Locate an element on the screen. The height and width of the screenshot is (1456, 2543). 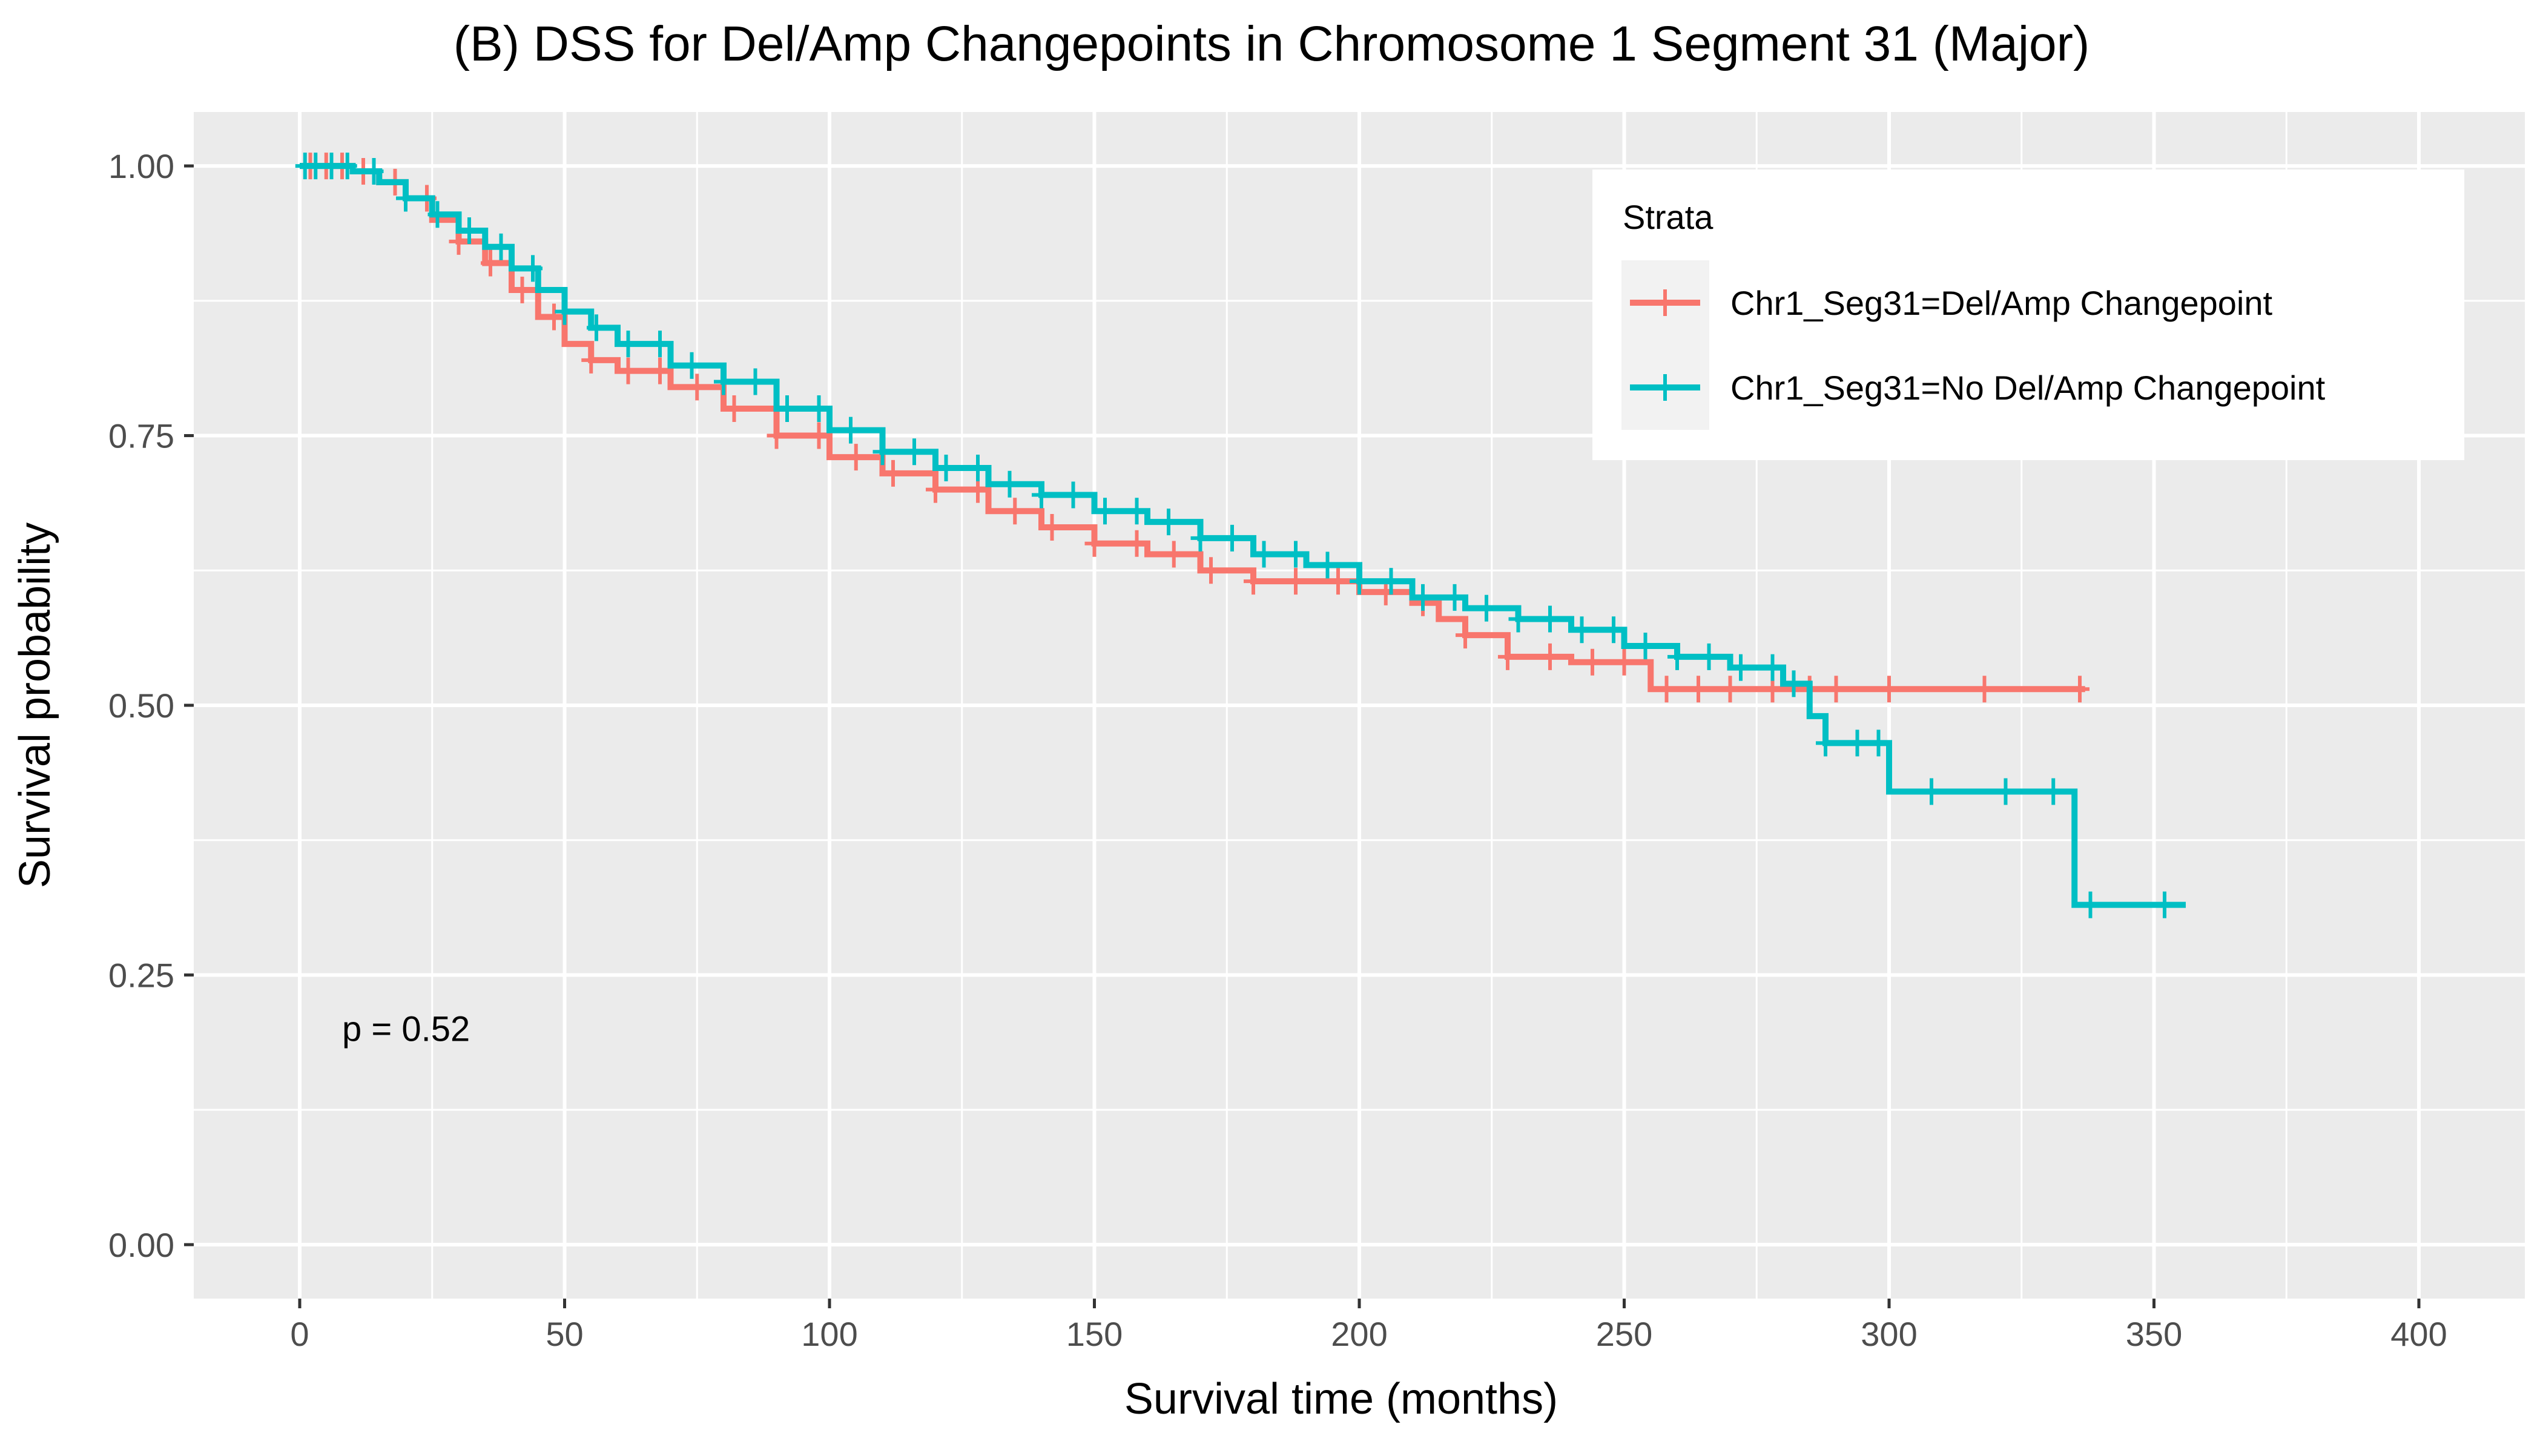
x-tick-label: 300 is located at coordinates (1889, 1334).